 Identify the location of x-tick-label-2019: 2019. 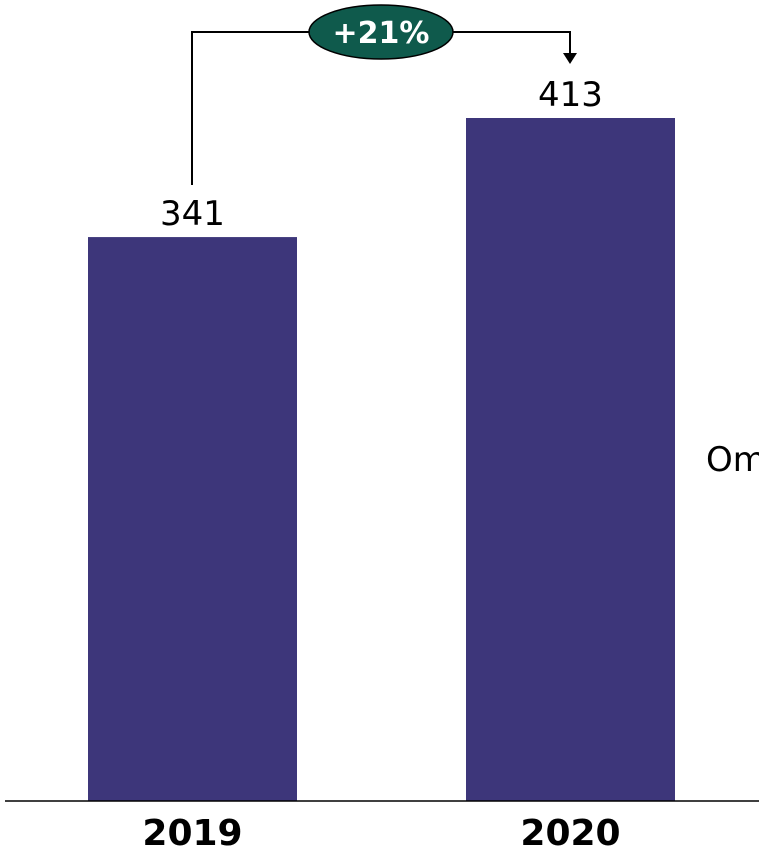
(192, 831).